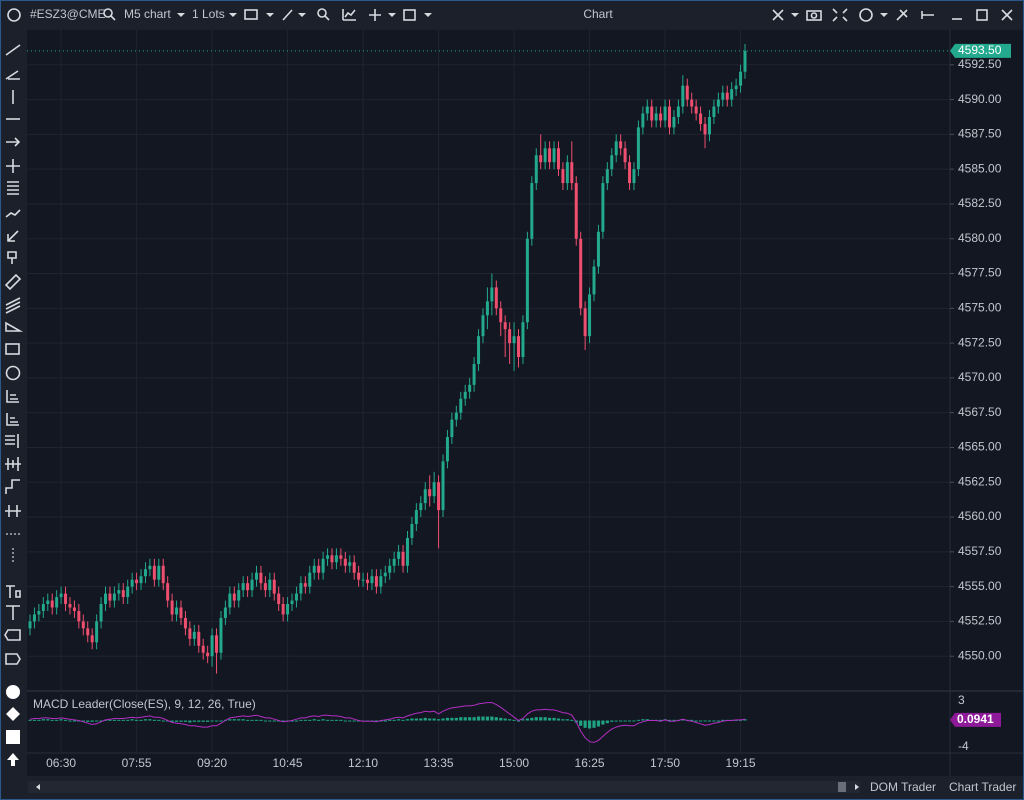 The height and width of the screenshot is (800, 1024). Describe the element at coordinates (842, 787) in the screenshot. I see `scrollbar-thumb` at that location.